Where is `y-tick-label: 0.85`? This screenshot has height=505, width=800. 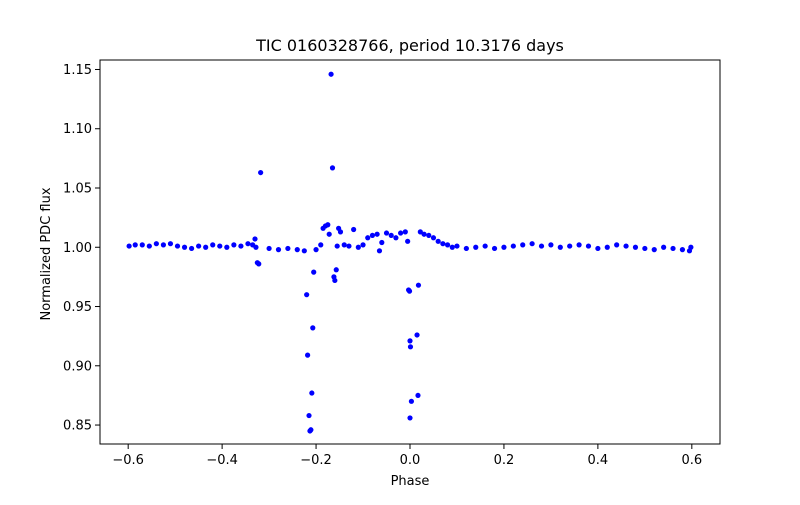
y-tick-label: 0.85 is located at coordinates (77, 426).